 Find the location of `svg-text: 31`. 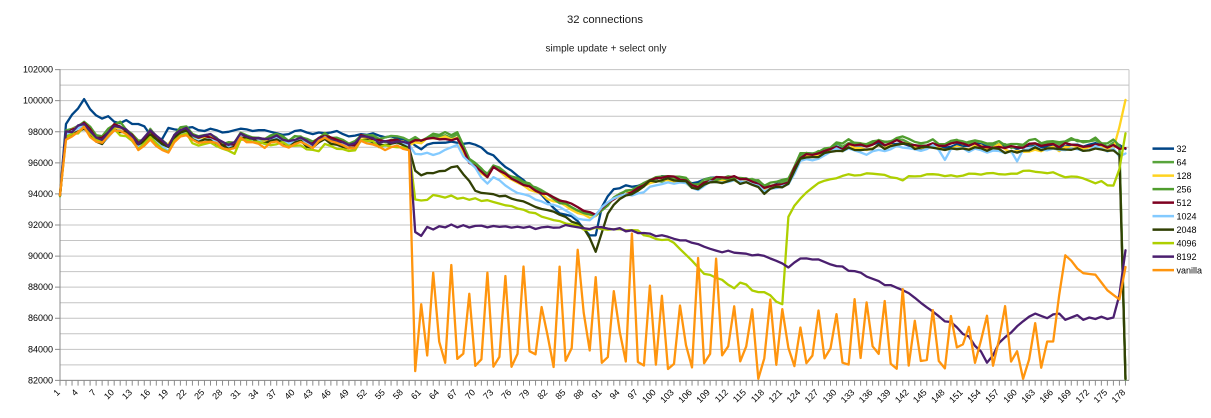

svg-text: 31 is located at coordinates (235, 394).